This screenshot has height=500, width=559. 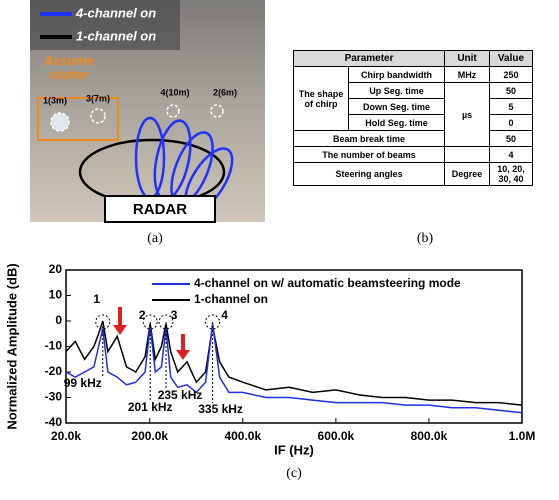 I want to click on cell: Chirp bandwidth, so click(x=396, y=74).